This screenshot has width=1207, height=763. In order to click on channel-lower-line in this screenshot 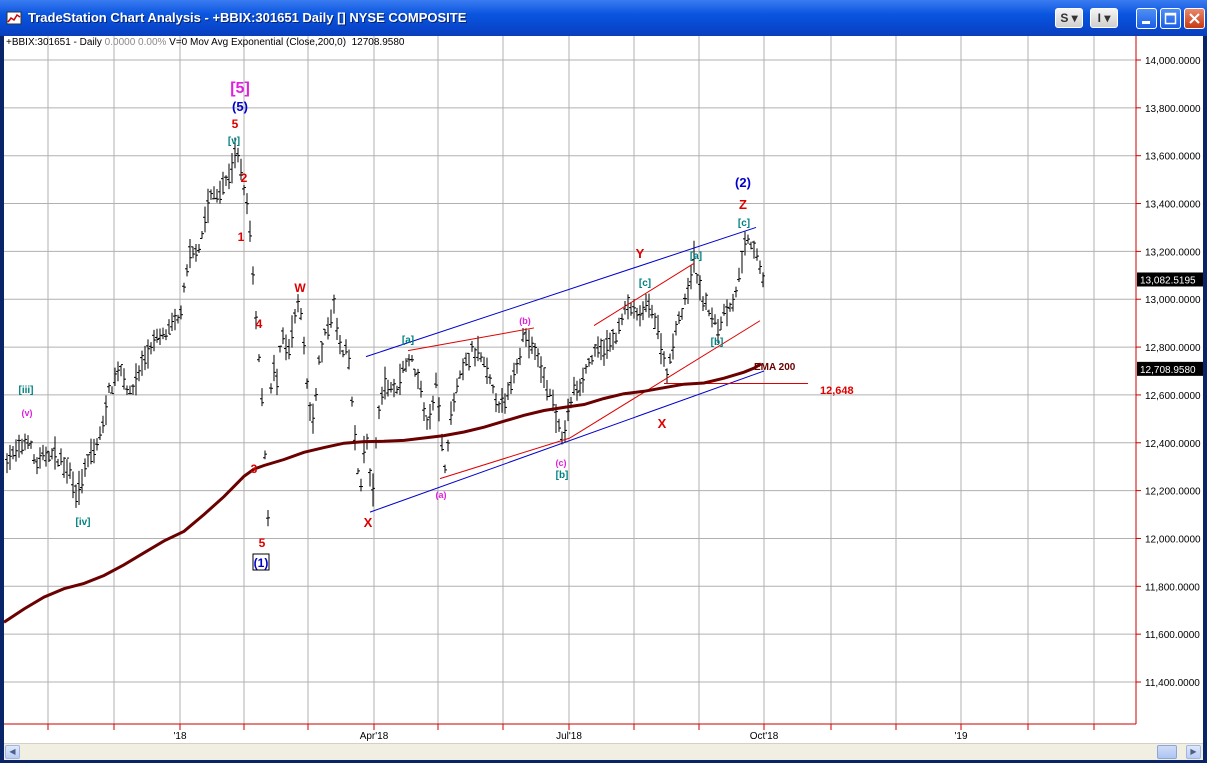, I will do `click(567, 441)`.